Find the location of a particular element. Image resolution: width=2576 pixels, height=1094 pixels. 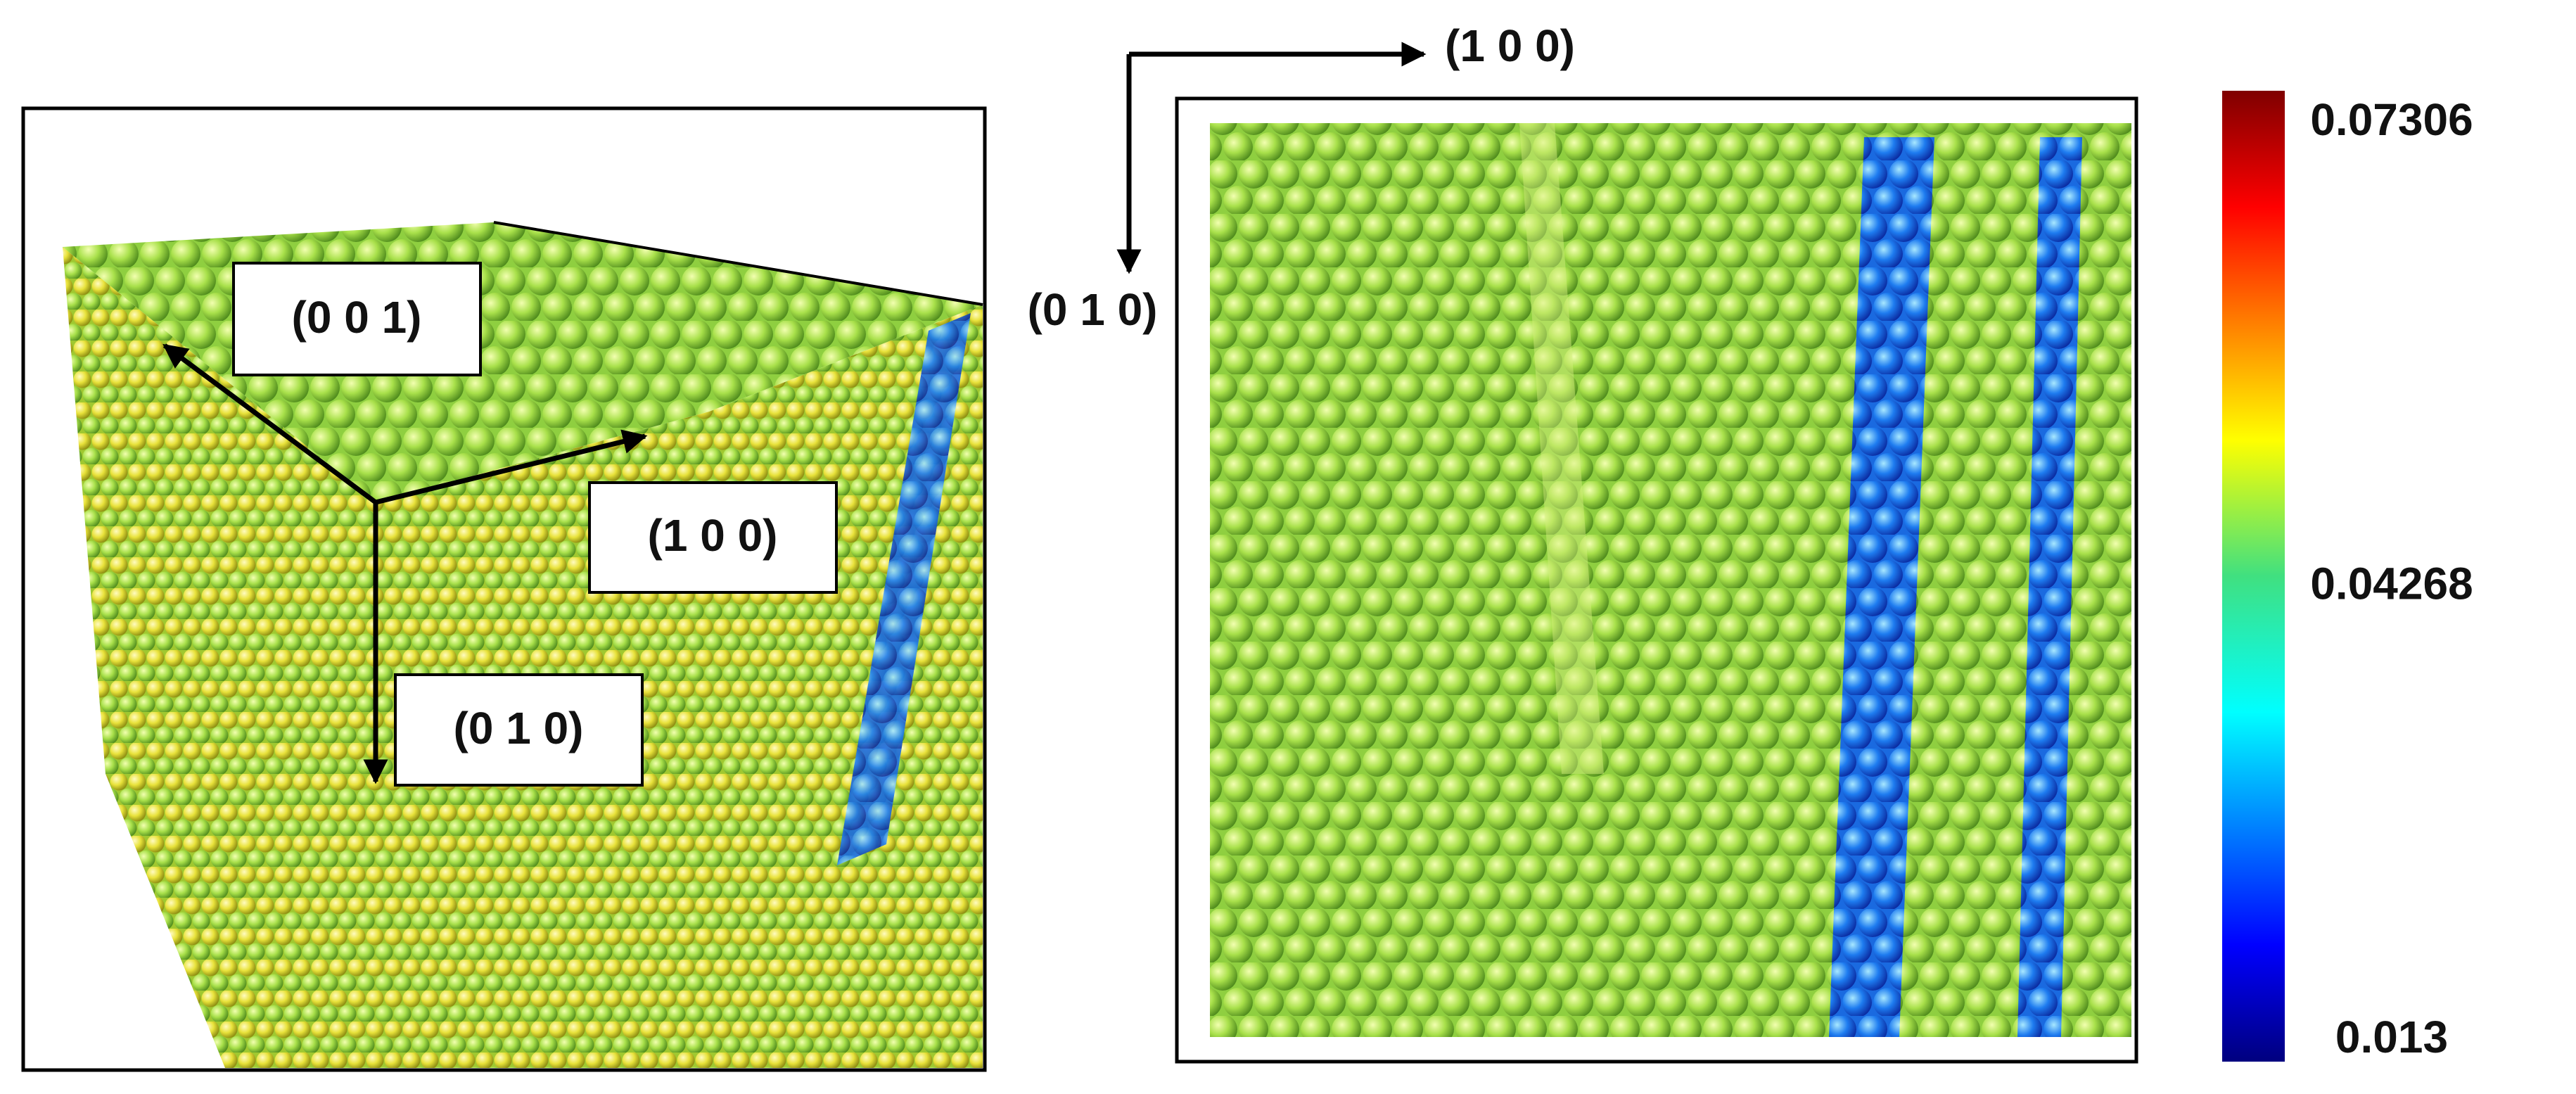

edge is located at coordinates (738, 263).